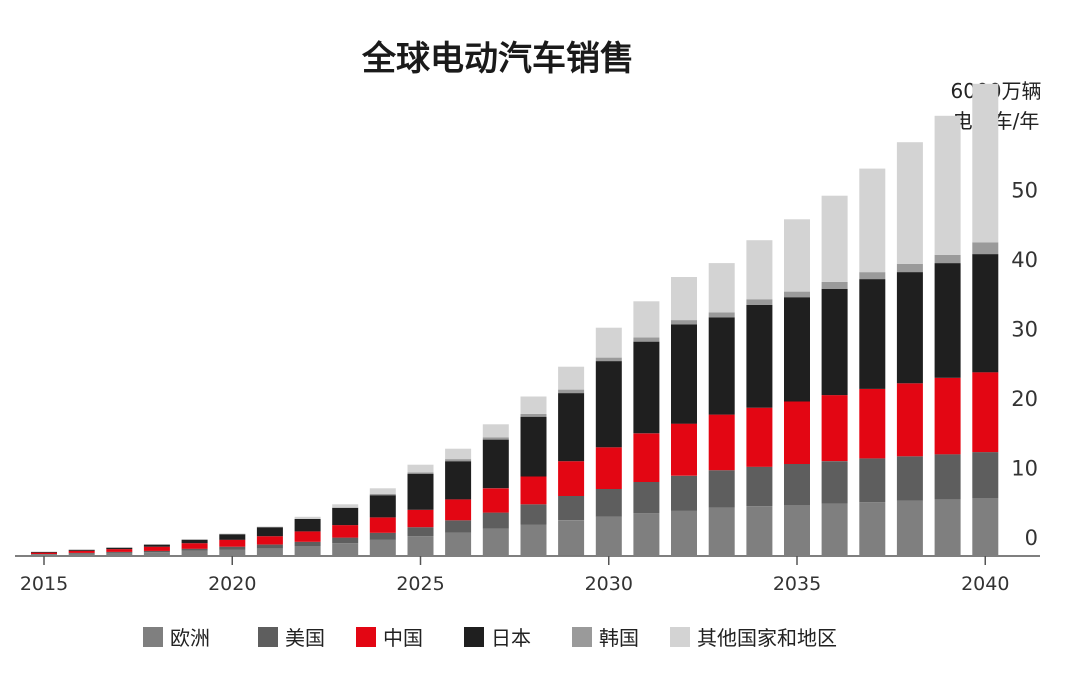 The width and height of the screenshot is (1080, 677). Describe the element at coordinates (232, 584) in the screenshot. I see `x-tick-label-2020: 2020` at that location.